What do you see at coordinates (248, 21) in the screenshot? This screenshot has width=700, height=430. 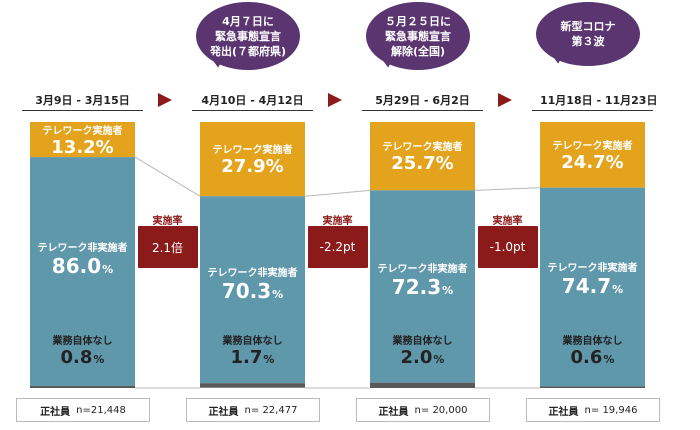 I see `event-line: 4月７日に` at bounding box center [248, 21].